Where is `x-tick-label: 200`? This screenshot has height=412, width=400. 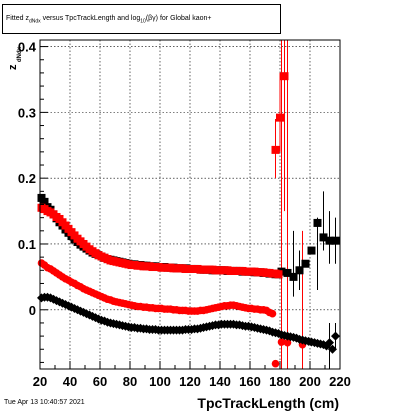 x-tick-label: 200 is located at coordinates (310, 381).